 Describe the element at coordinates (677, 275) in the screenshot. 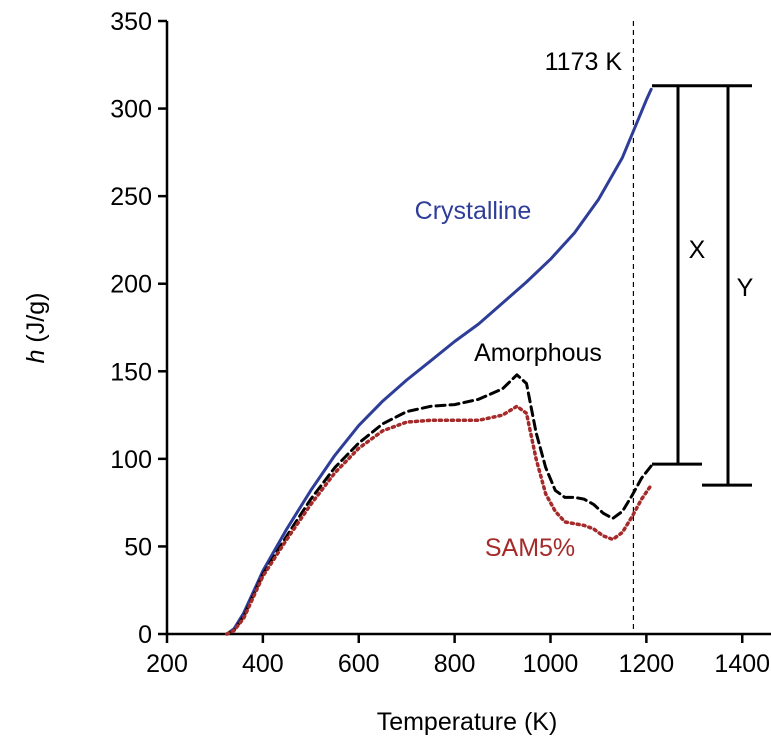

I see `bracket-x` at that location.